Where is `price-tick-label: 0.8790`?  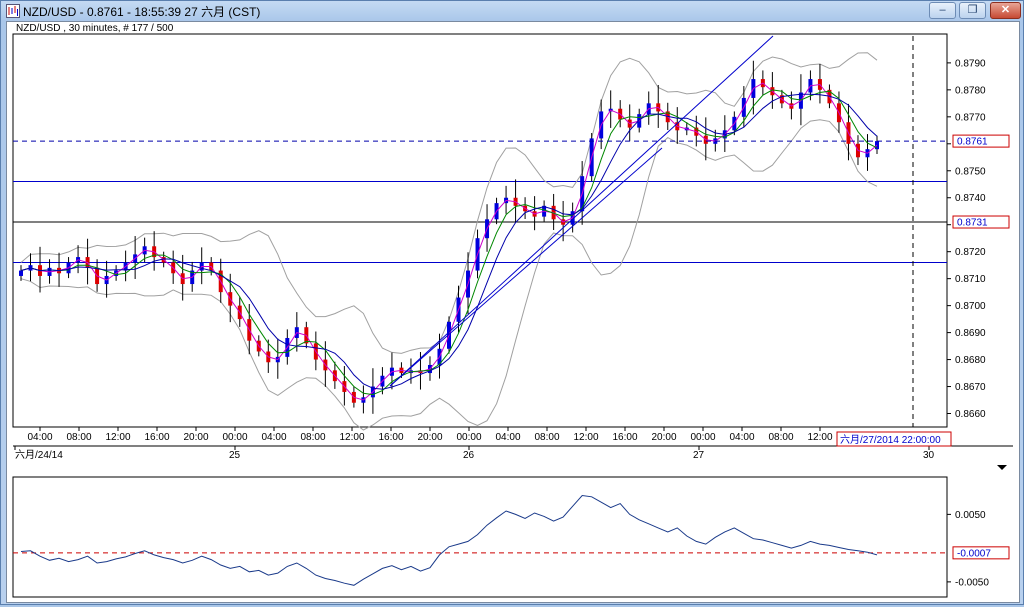 price-tick-label: 0.8790 is located at coordinates (970, 63).